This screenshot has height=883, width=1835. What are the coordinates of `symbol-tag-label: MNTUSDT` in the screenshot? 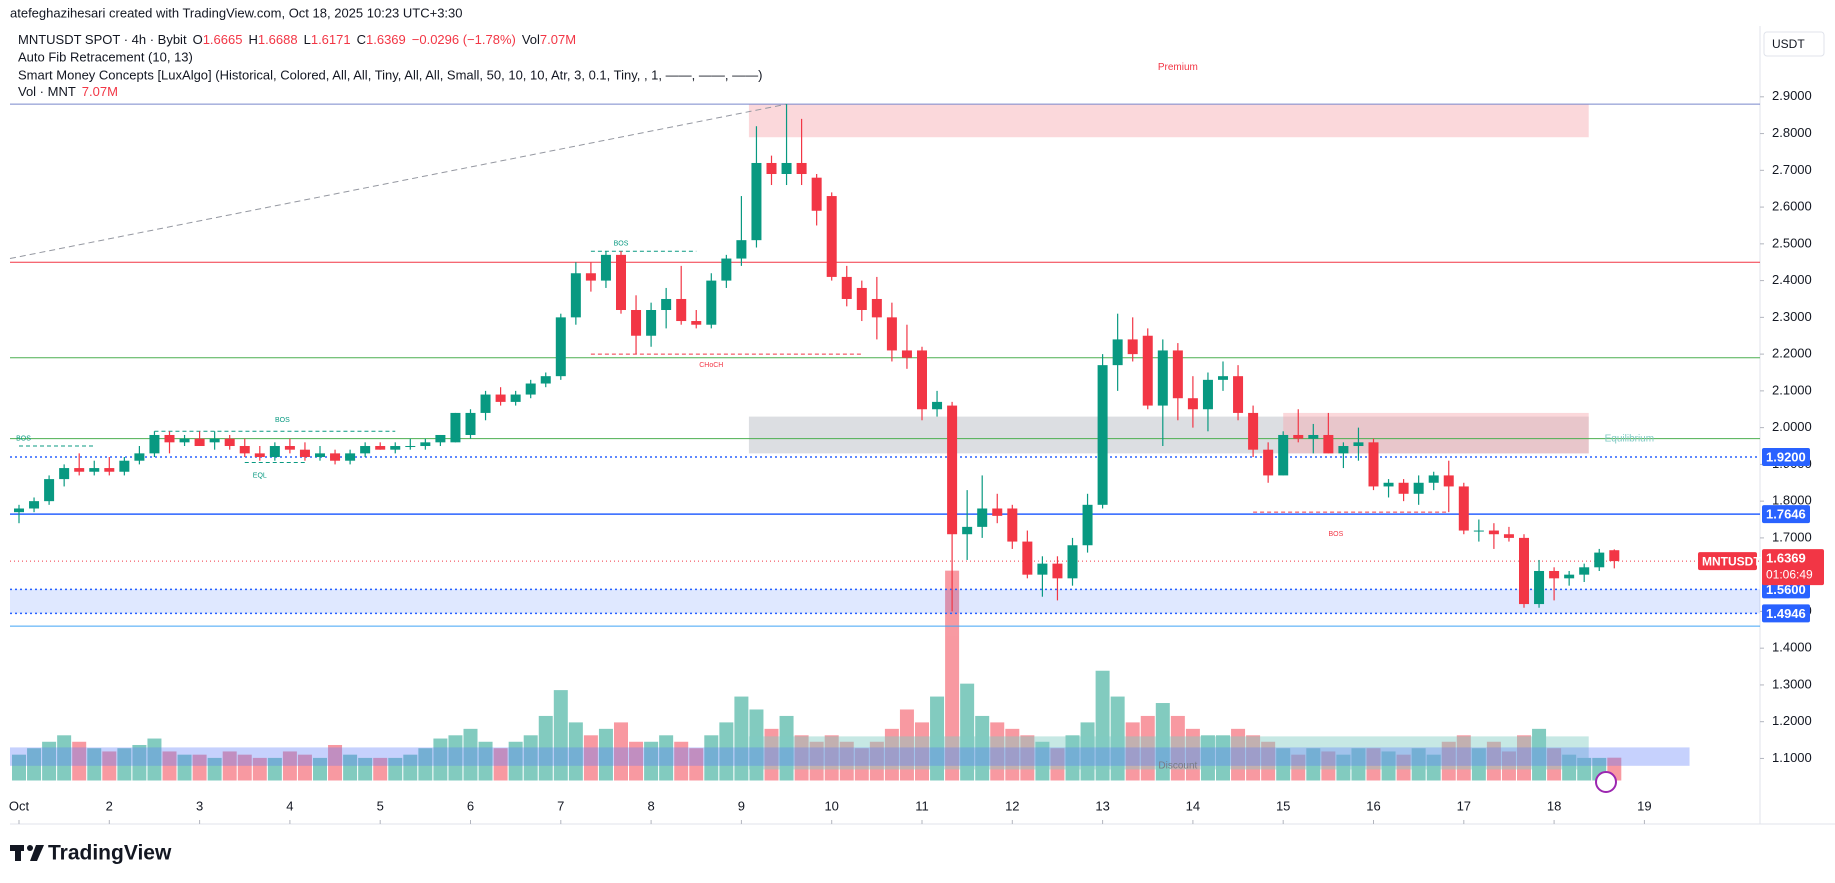 It's located at (1731, 561).